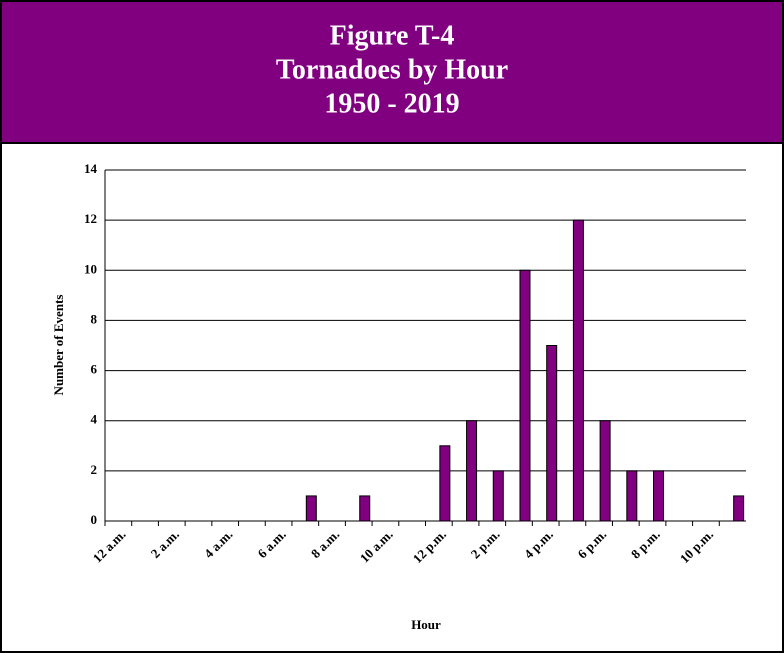 This screenshot has width=784, height=653. Describe the element at coordinates (94, 419) in the screenshot. I see `y-tick-label: 4` at that location.